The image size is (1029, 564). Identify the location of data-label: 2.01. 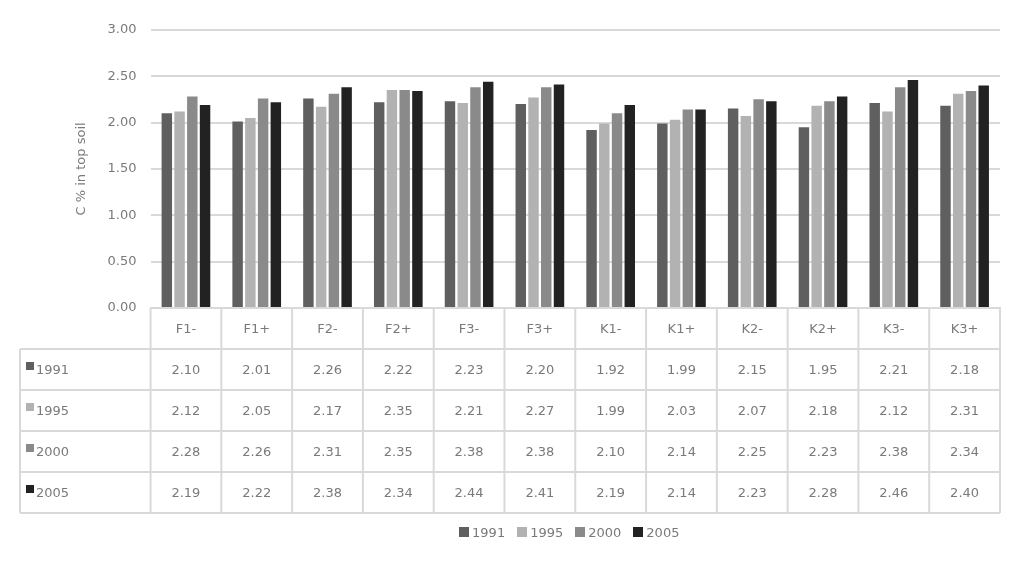
(257, 370).